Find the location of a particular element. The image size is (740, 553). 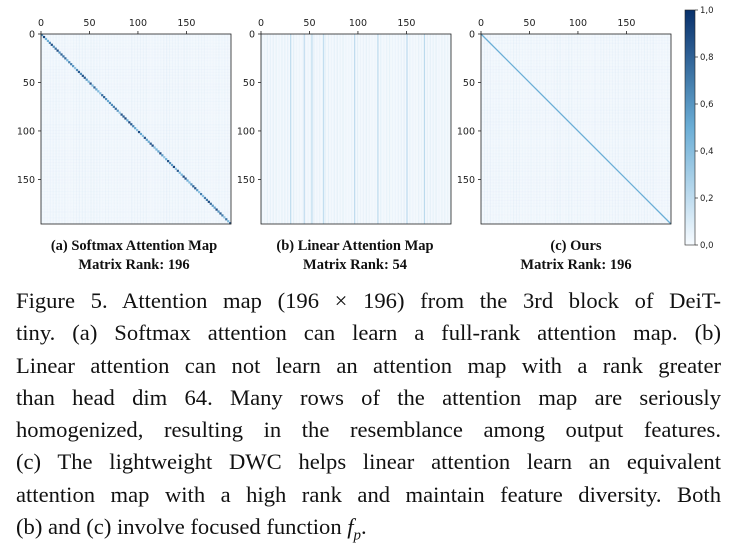

heatmap-background is located at coordinates (356, 129).